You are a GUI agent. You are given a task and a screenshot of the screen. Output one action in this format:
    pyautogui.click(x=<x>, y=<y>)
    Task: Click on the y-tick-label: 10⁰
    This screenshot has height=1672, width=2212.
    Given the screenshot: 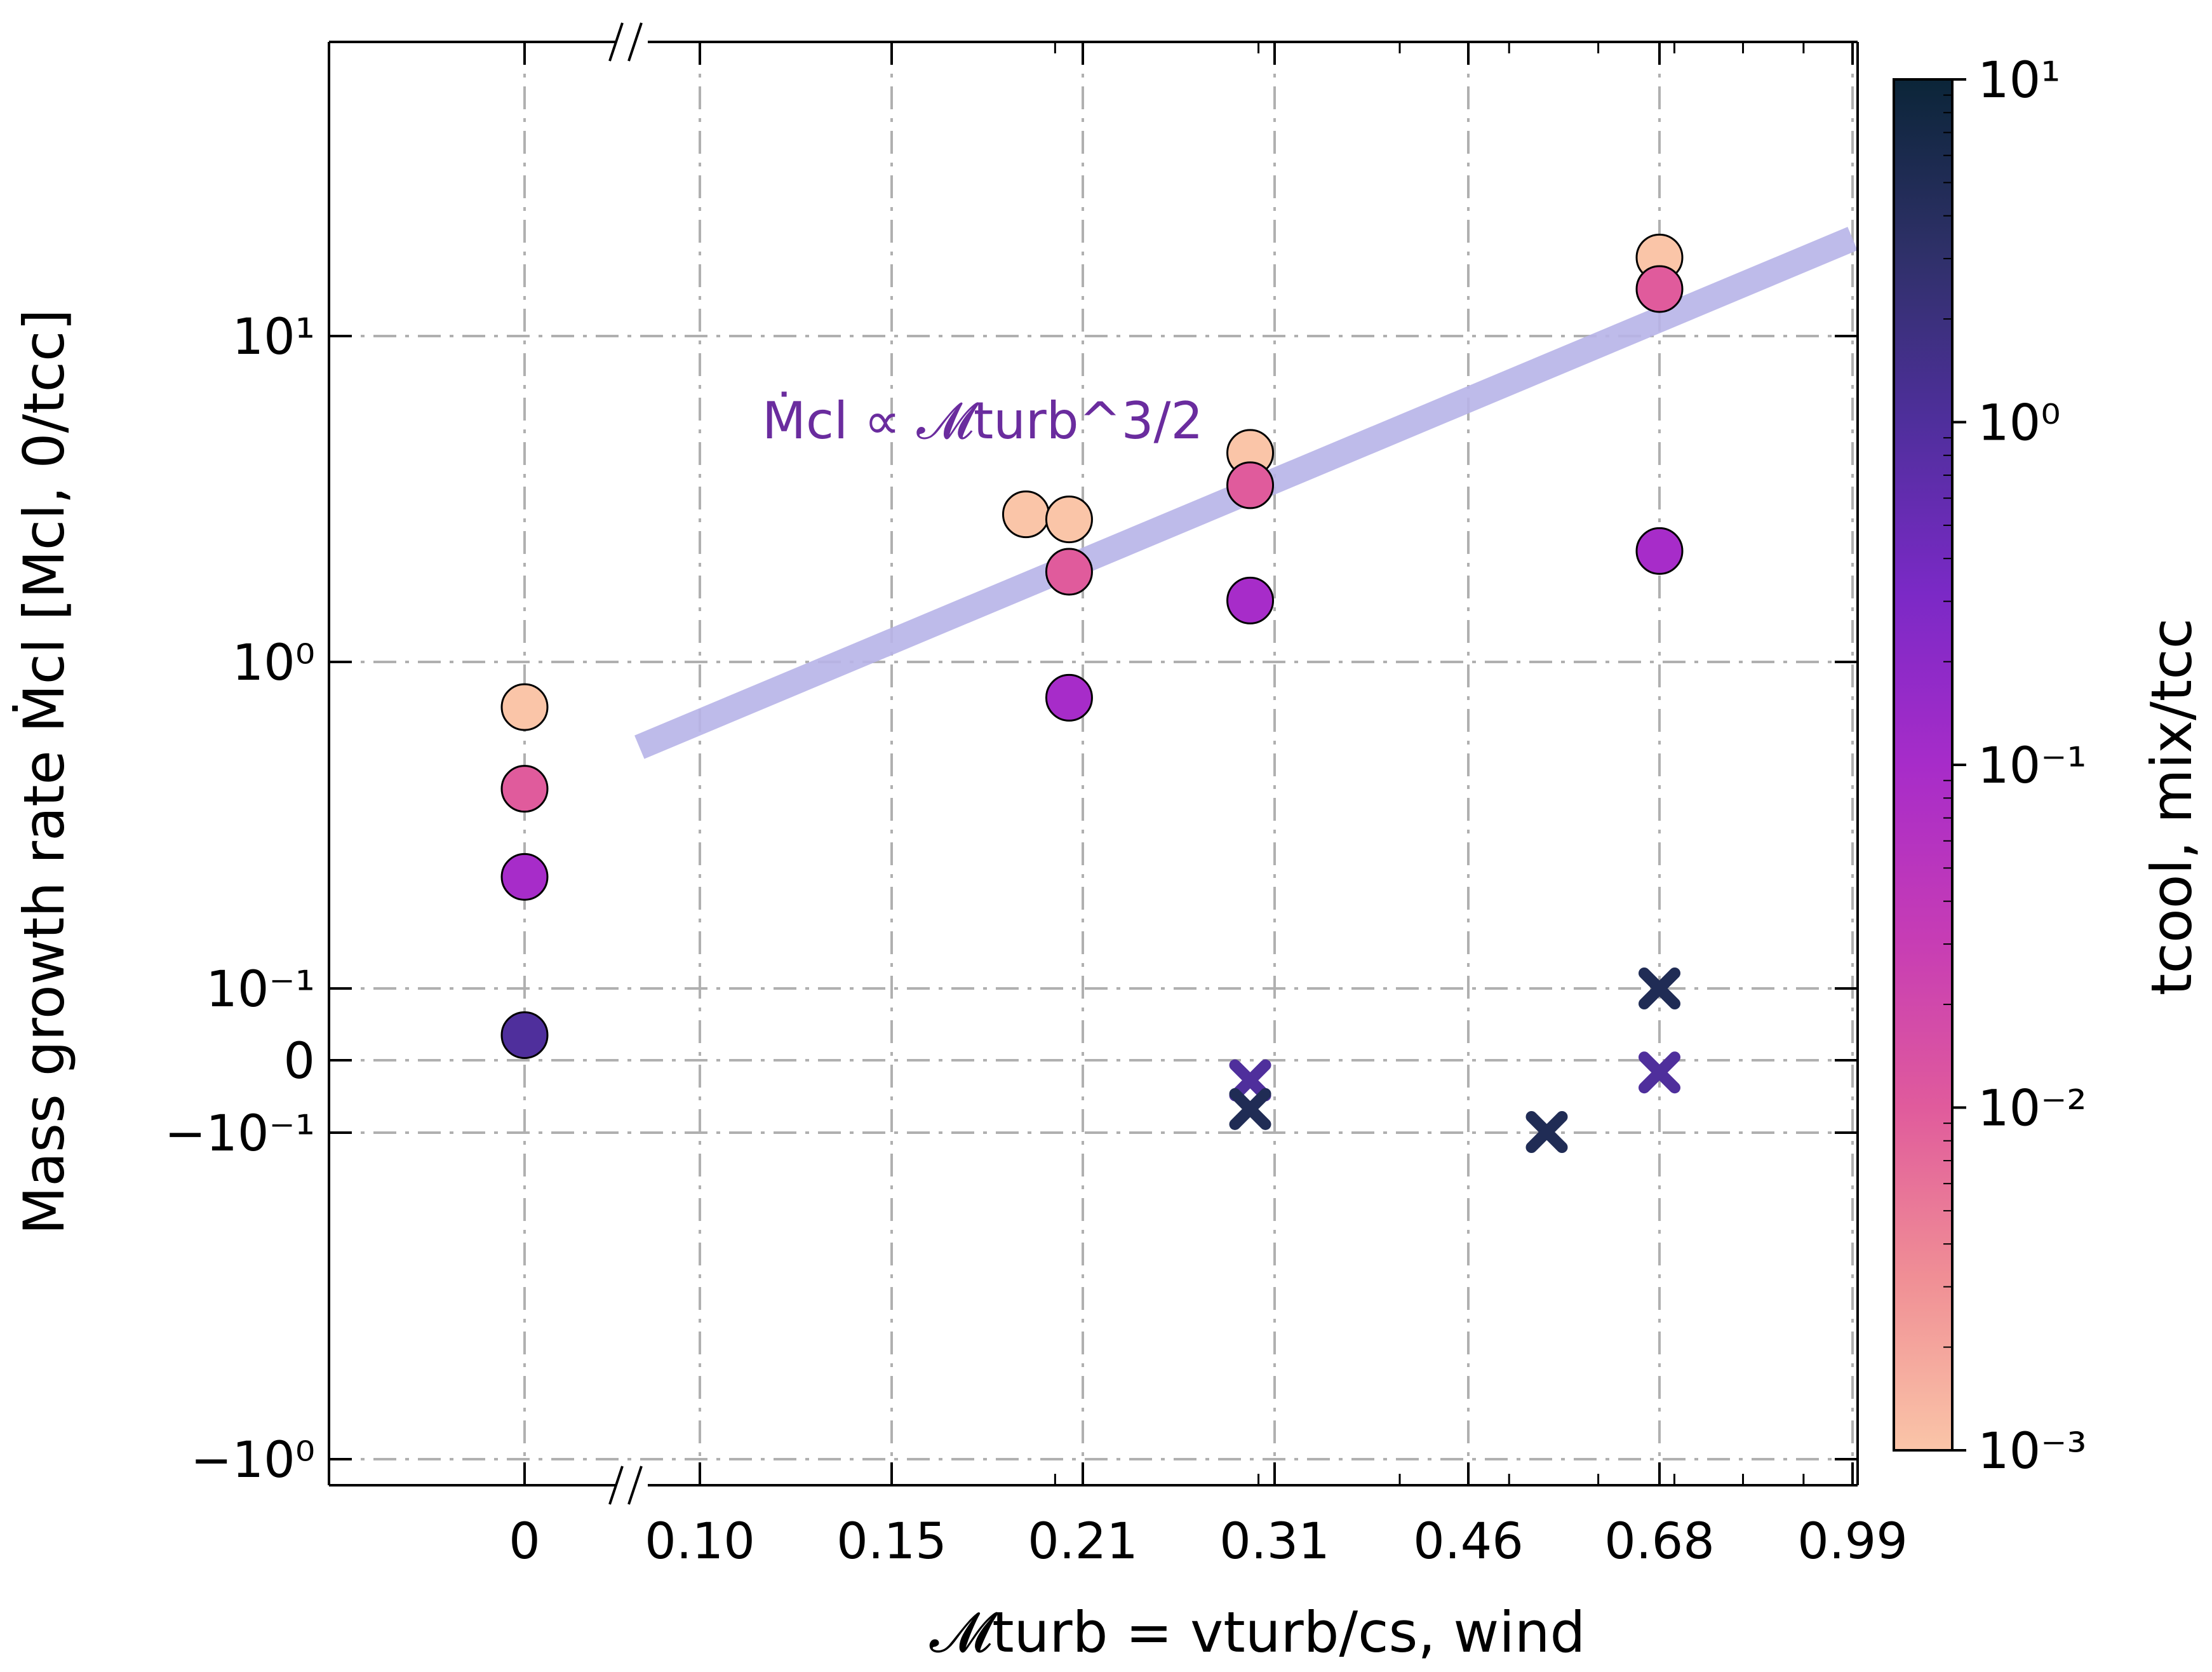 What is the action you would take?
    pyautogui.click(x=273, y=663)
    